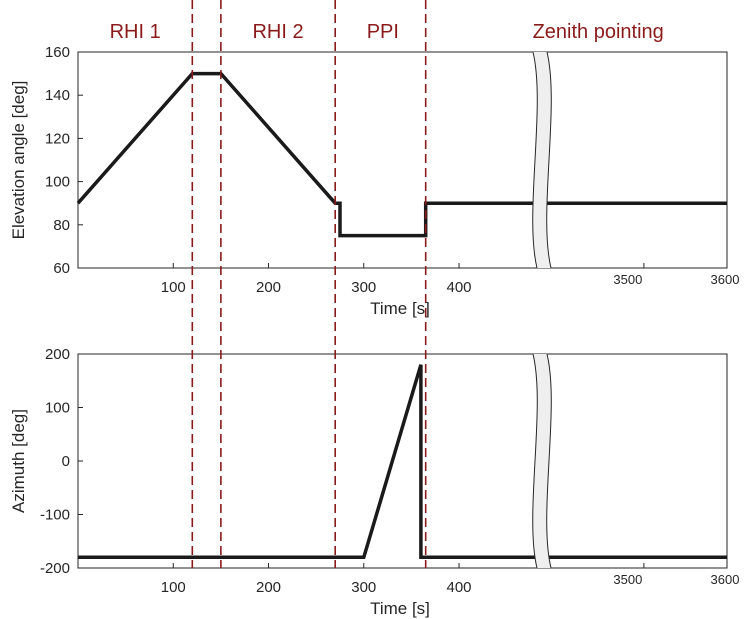 The height and width of the screenshot is (619, 747). I want to click on azimuth-ytick-label: 200, so click(57, 354).